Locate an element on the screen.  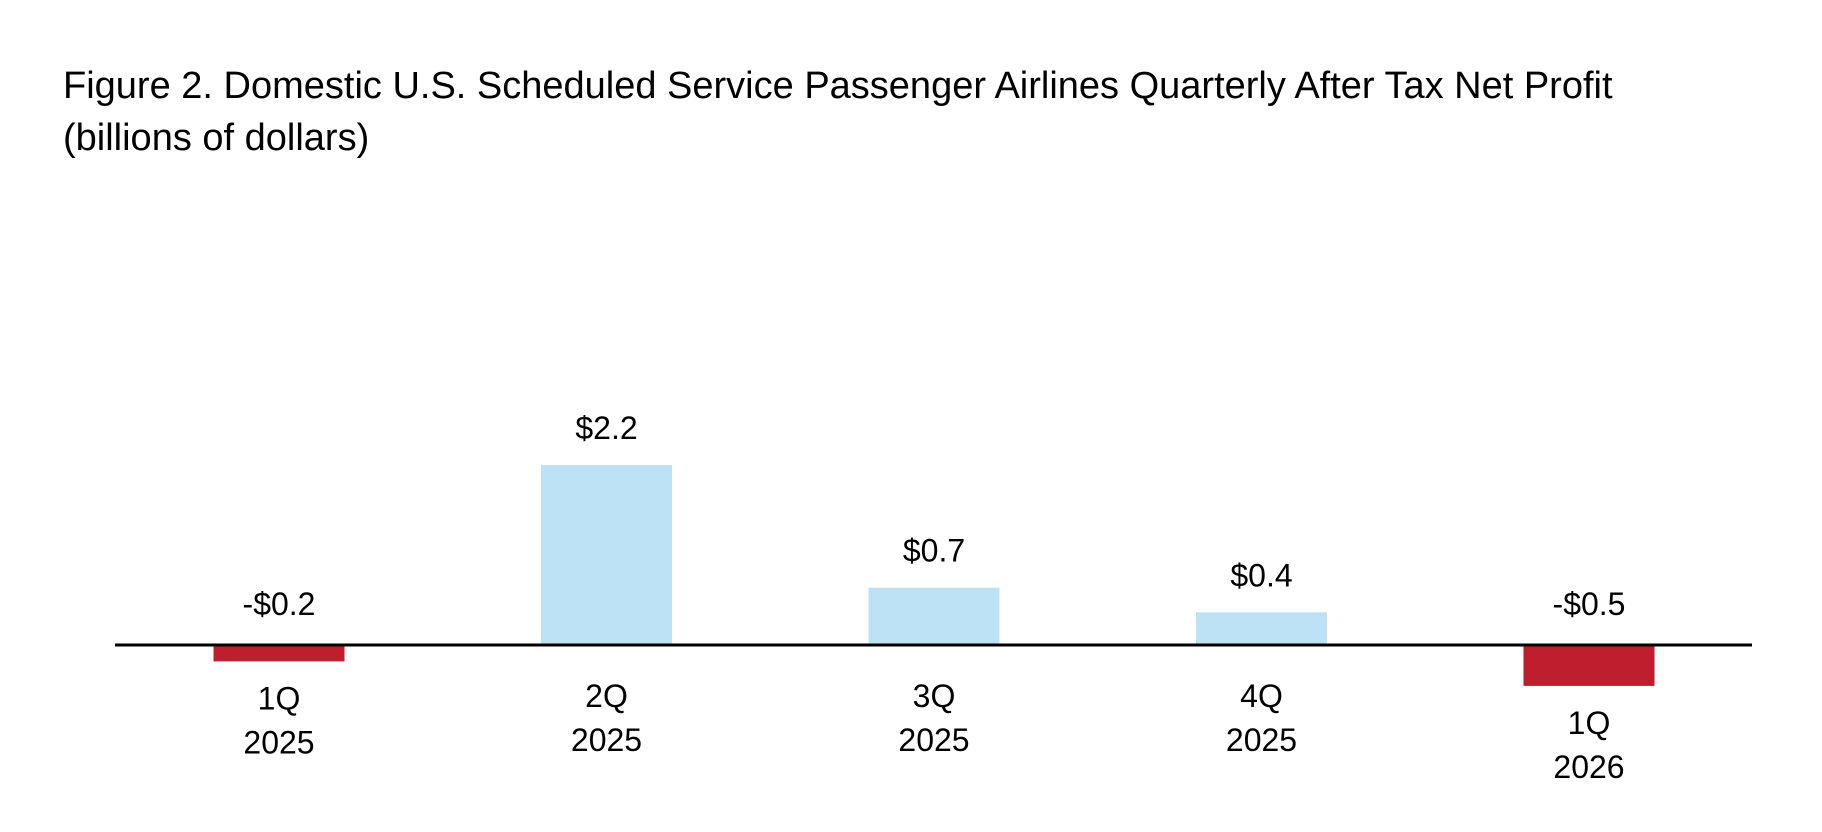
category-tick-label: 2026 is located at coordinates (1588, 767).